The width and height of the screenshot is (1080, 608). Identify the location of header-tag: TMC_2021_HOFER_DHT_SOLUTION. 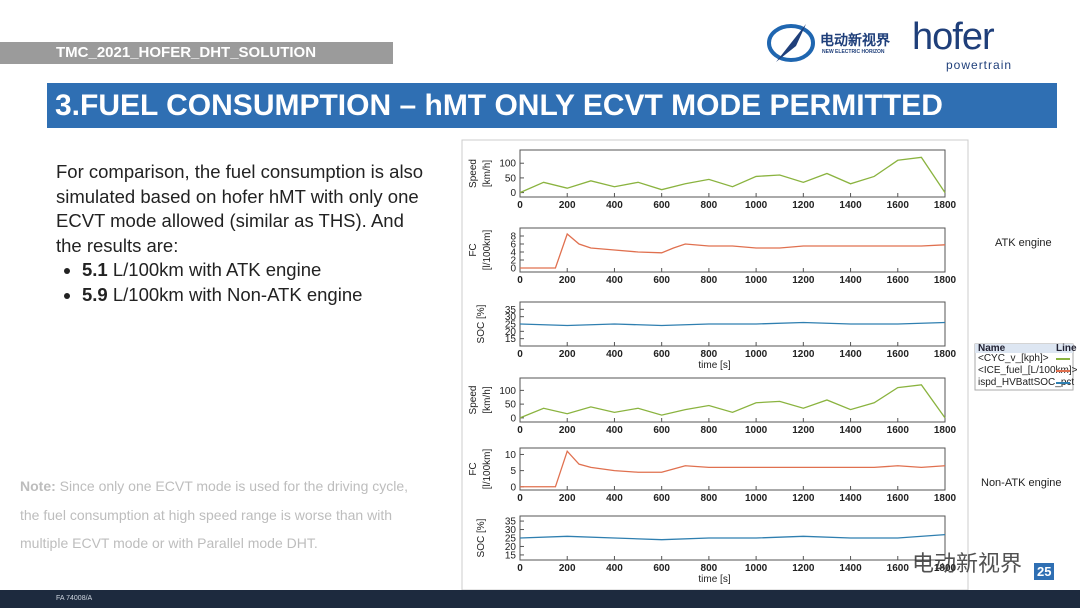
(196, 53).